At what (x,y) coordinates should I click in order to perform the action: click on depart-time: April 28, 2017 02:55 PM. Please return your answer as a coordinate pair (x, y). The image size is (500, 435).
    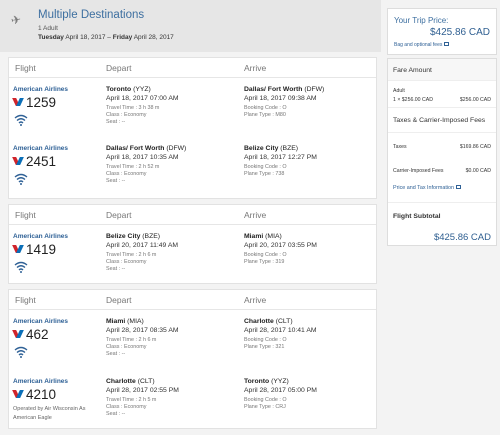
    Looking at the image, I should click on (142, 390).